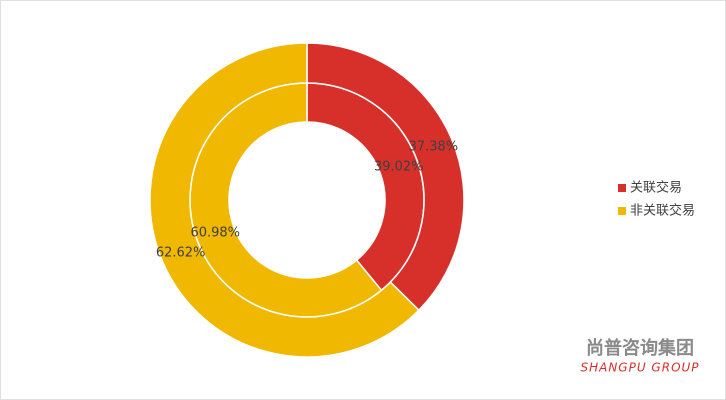  I want to click on watermark-title: 尚普咨询集团, so click(640, 348).